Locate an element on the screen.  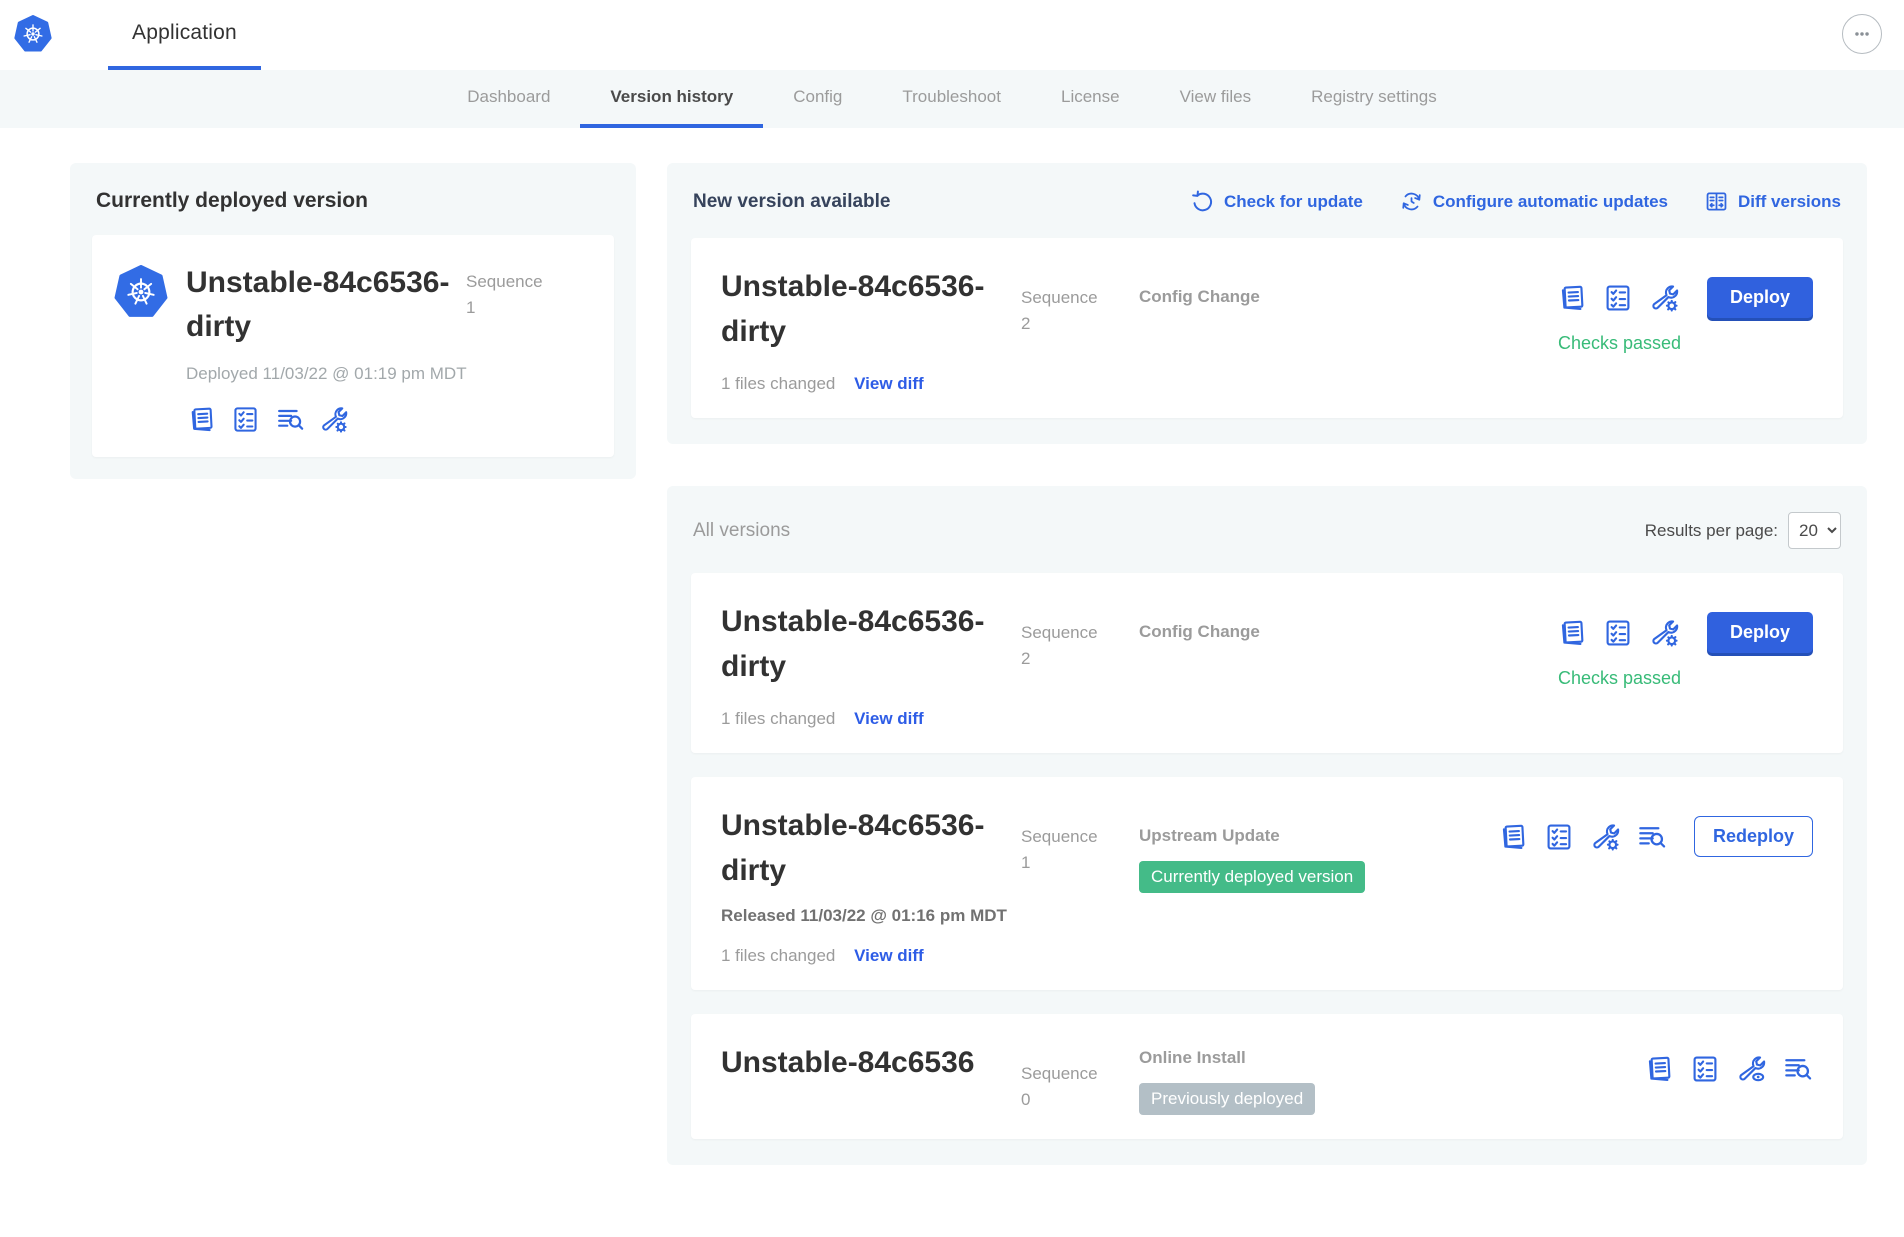
app-title-tab: Application is located at coordinates (184, 35).